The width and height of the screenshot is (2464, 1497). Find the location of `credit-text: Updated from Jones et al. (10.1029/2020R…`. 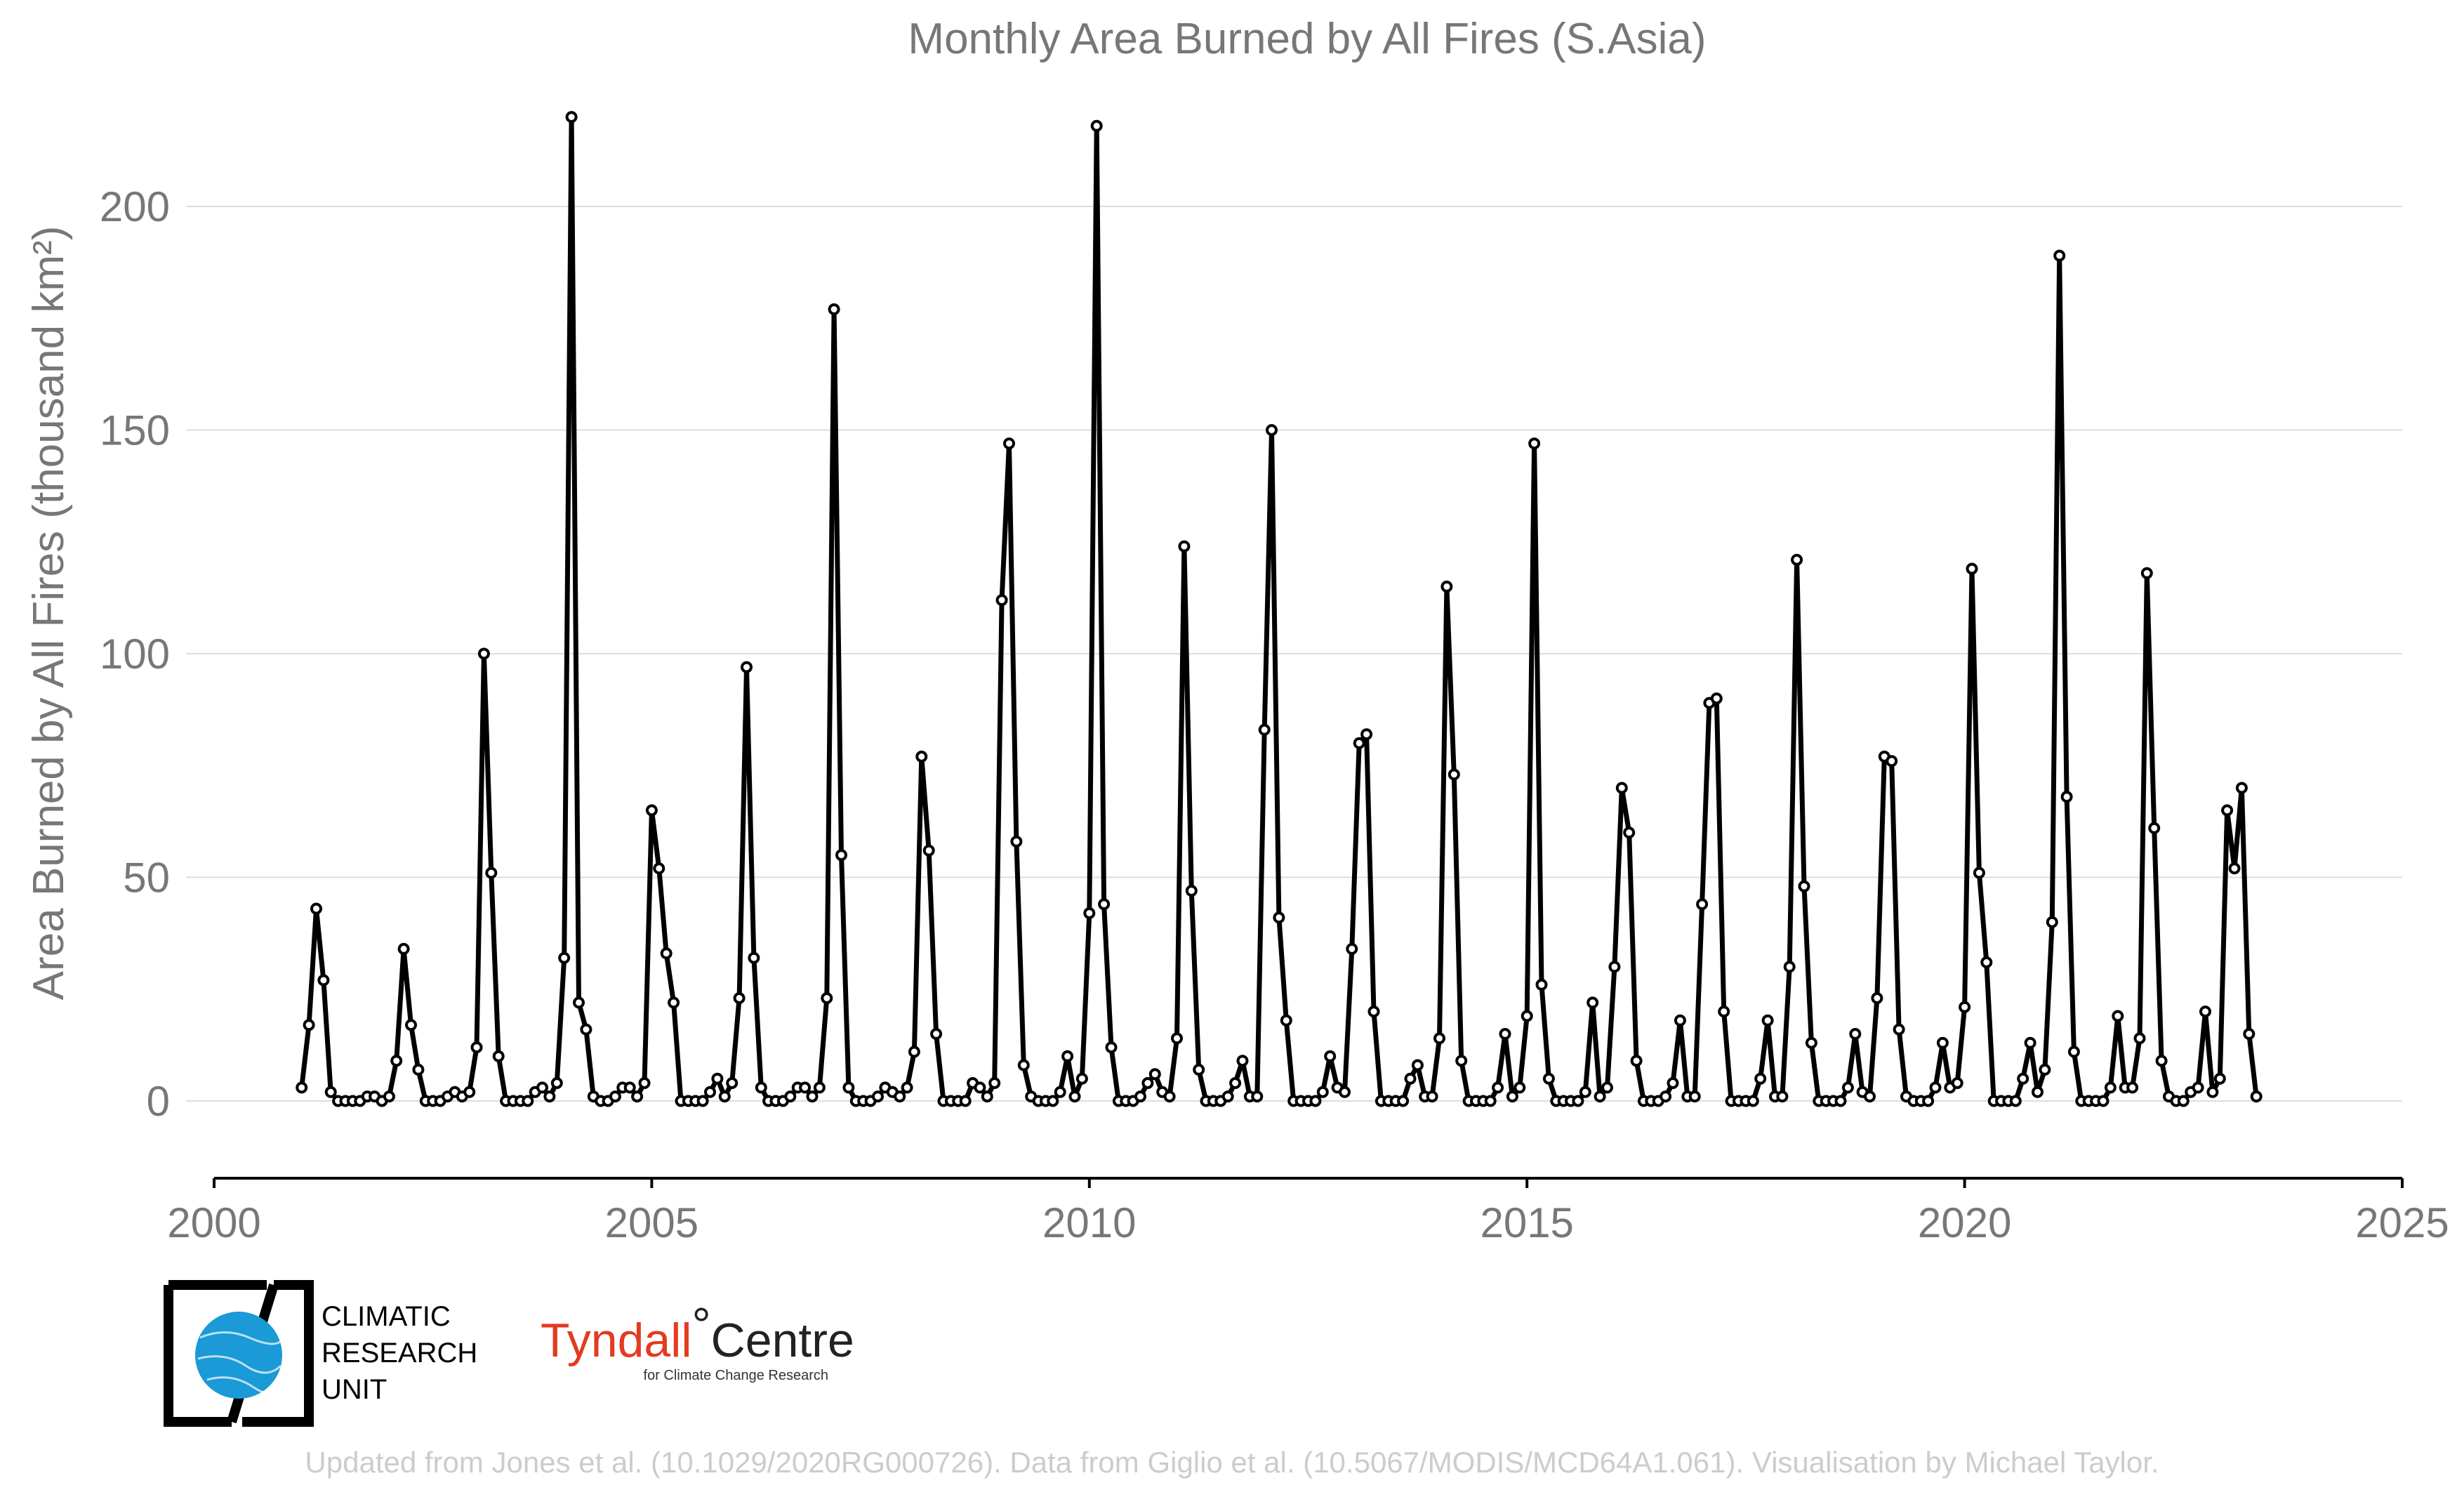

credit-text: Updated from Jones et al. (10.1029/2020R… is located at coordinates (1232, 1462).